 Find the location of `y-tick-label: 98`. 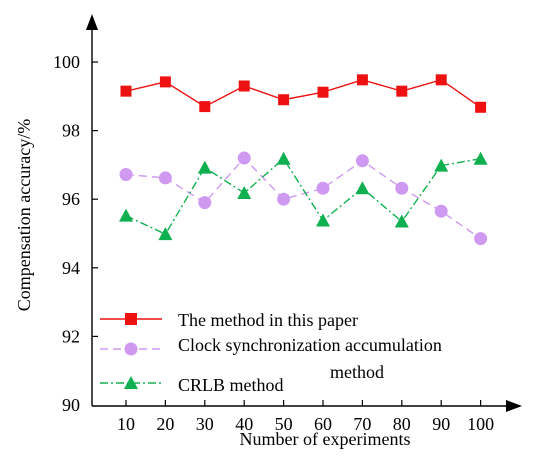

y-tick-label: 98 is located at coordinates (71, 131).